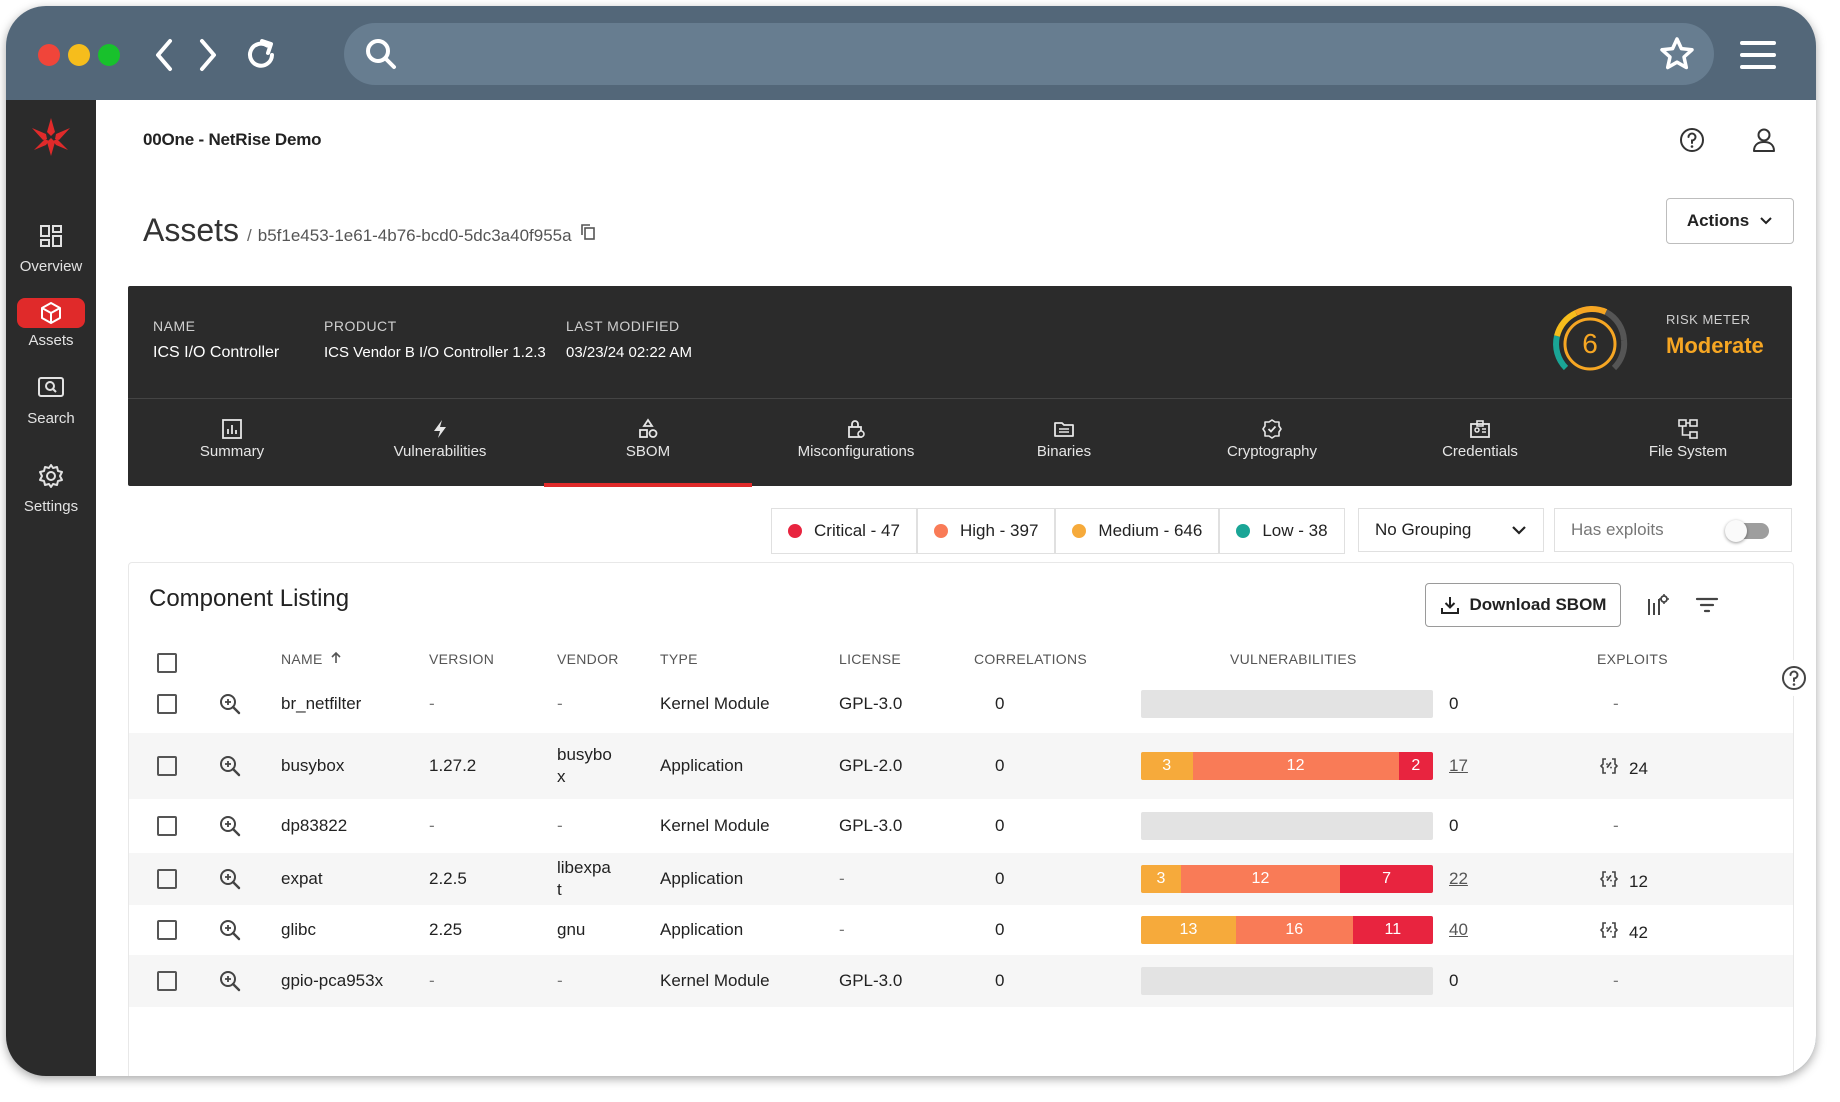 The image size is (1840, 1102). What do you see at coordinates (1758, 55) in the screenshot?
I see `hamburger-menu-icon` at bounding box center [1758, 55].